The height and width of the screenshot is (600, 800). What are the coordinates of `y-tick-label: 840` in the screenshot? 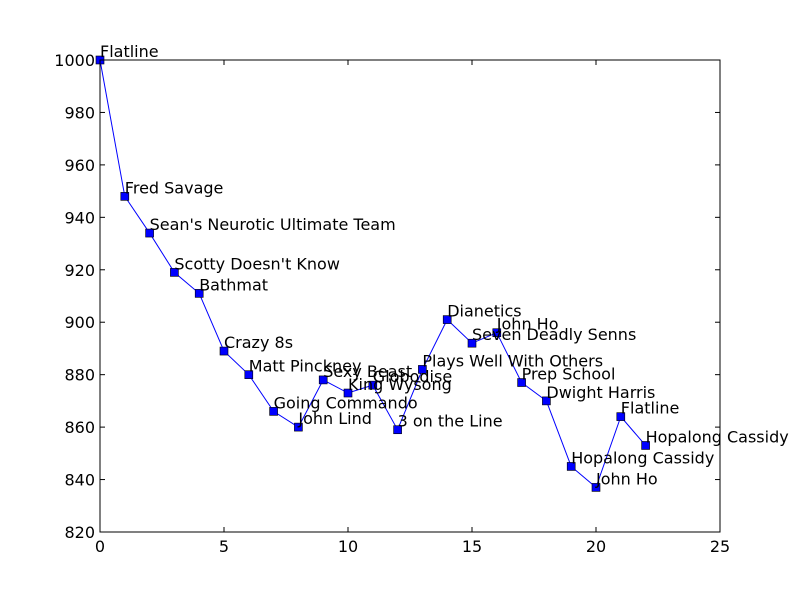 It's located at (79, 480).